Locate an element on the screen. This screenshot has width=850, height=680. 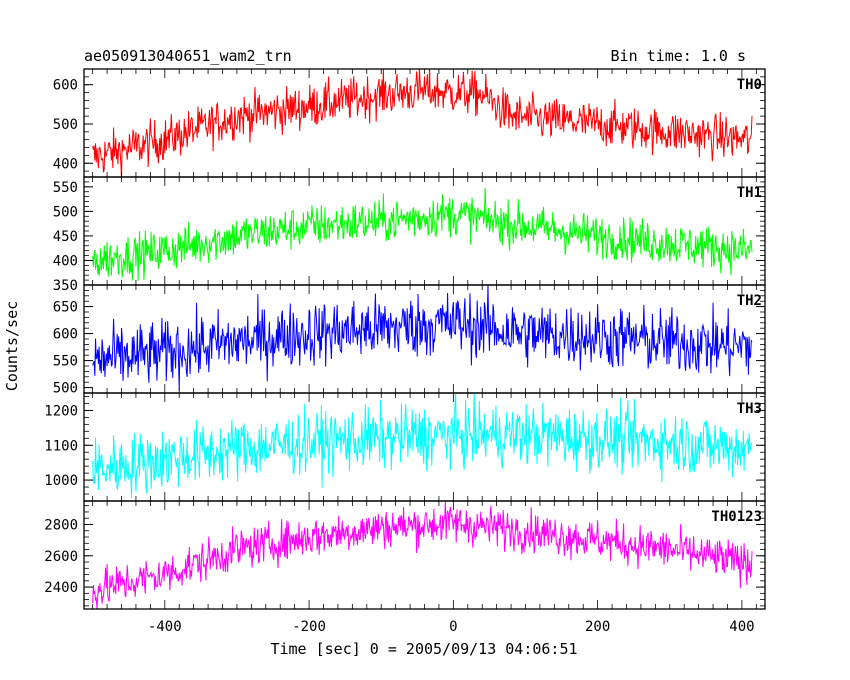
series-line-th0 is located at coordinates (422, 123).